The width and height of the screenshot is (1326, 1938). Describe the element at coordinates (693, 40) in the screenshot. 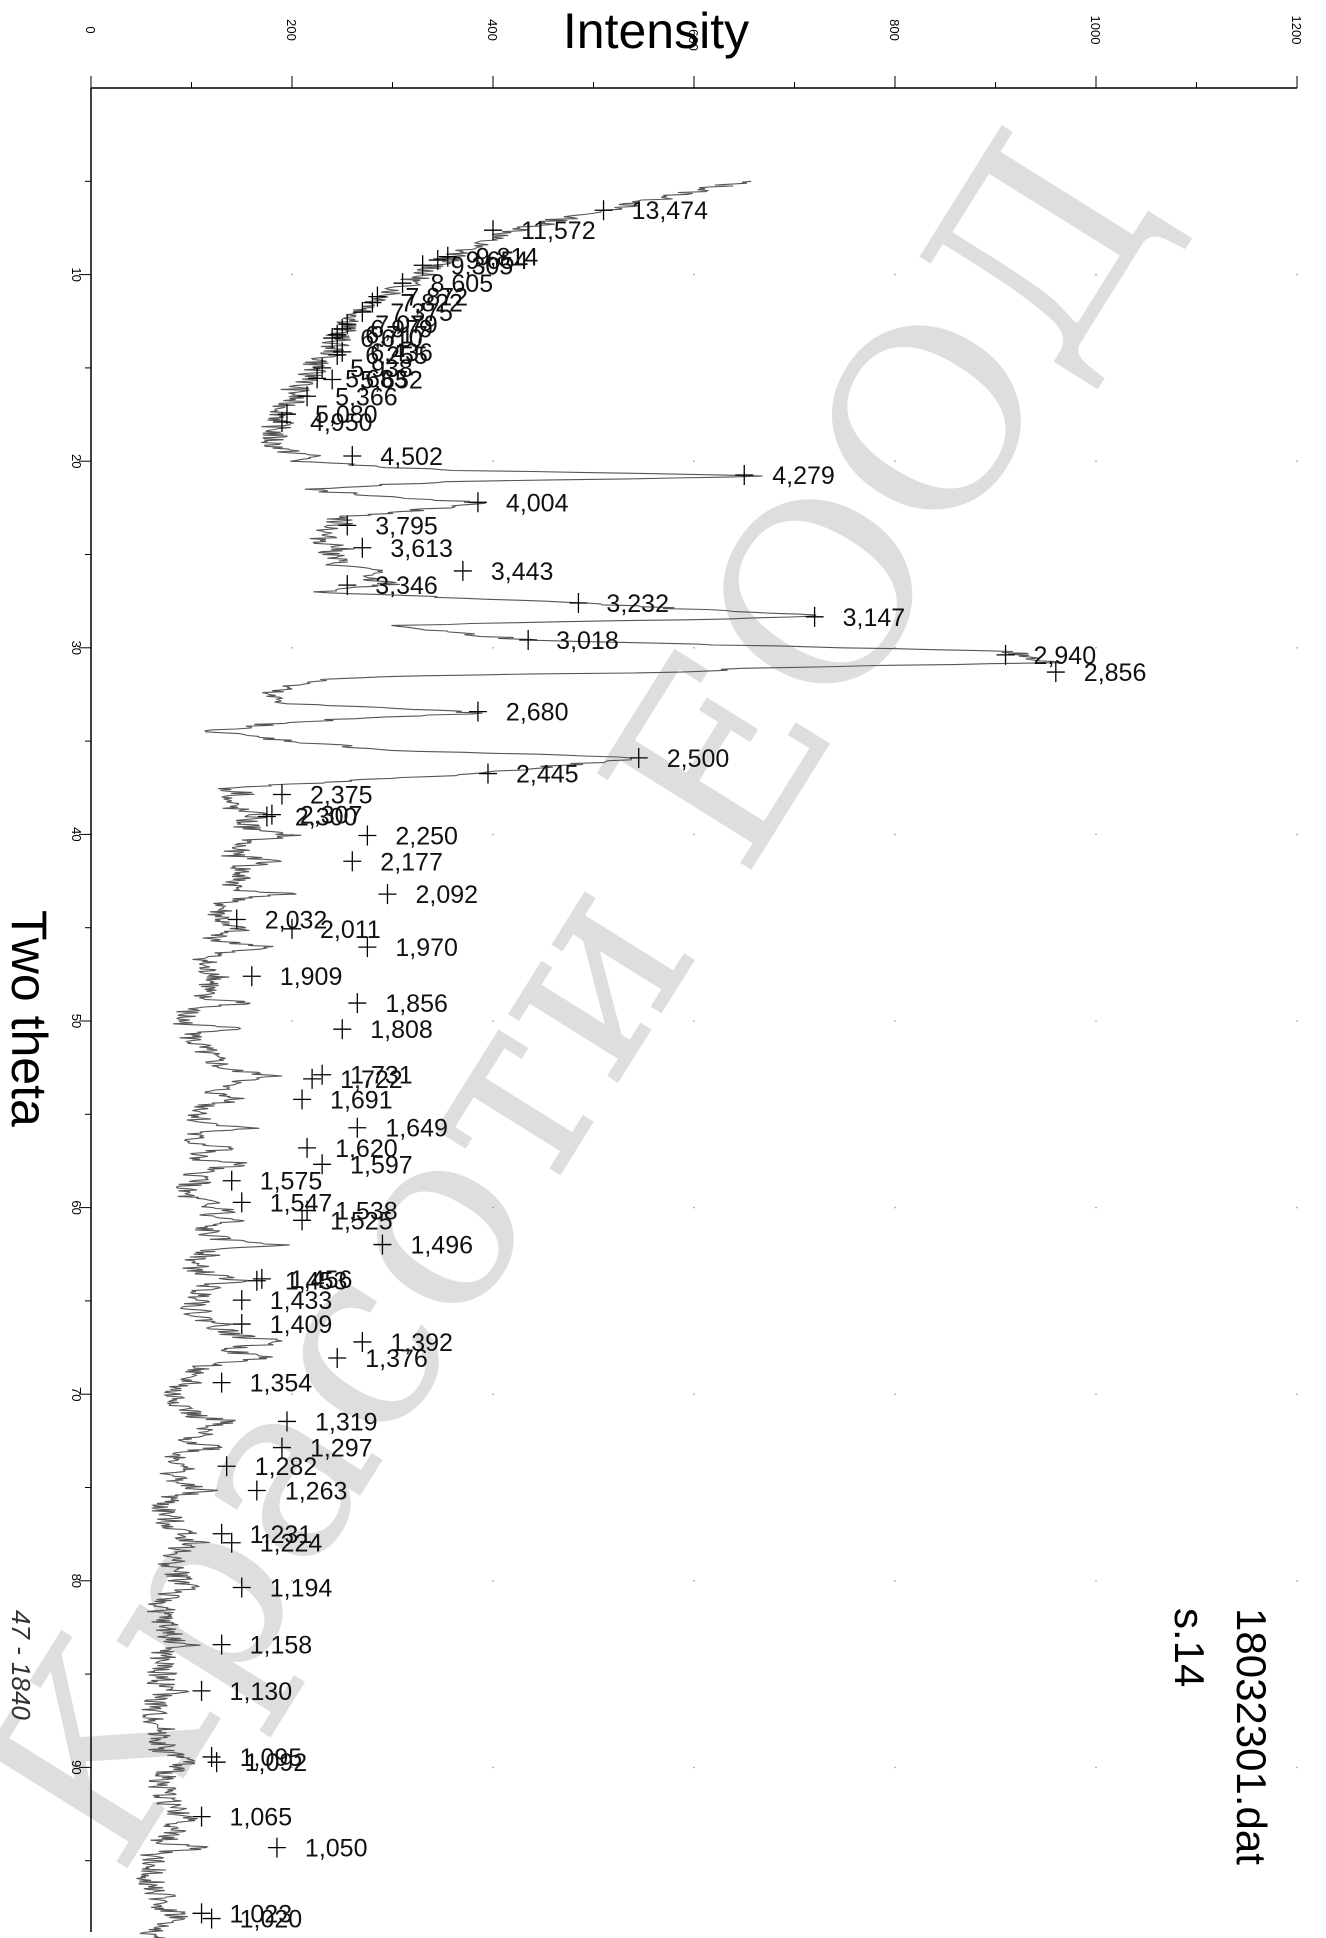

I see `intensity-tick-label: 600` at that location.